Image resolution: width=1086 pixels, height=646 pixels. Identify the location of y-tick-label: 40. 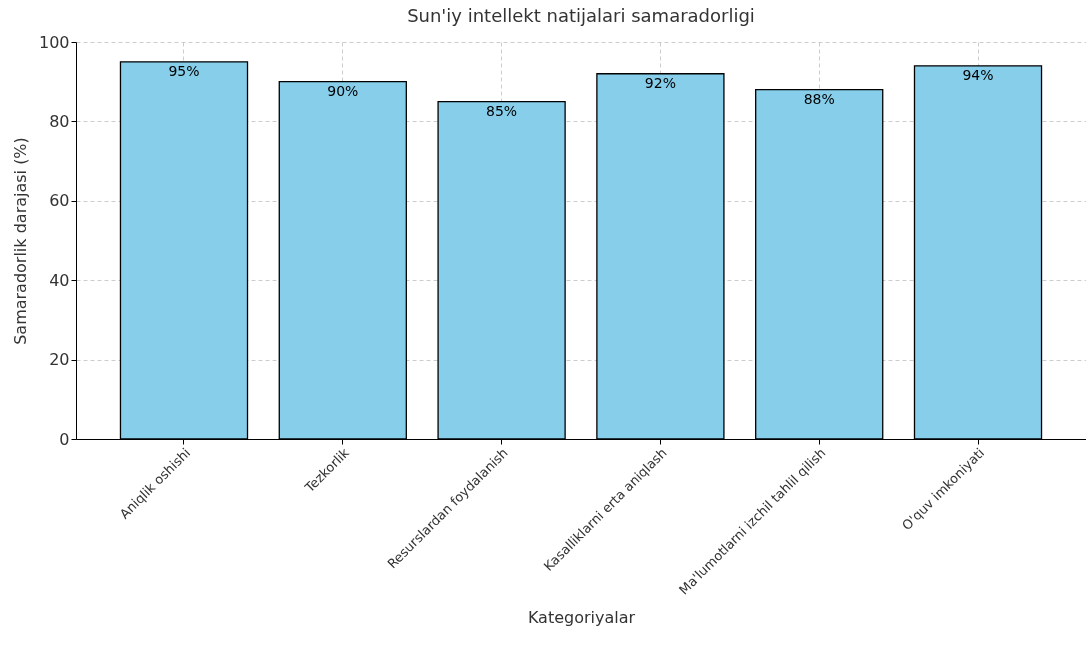
(59, 280).